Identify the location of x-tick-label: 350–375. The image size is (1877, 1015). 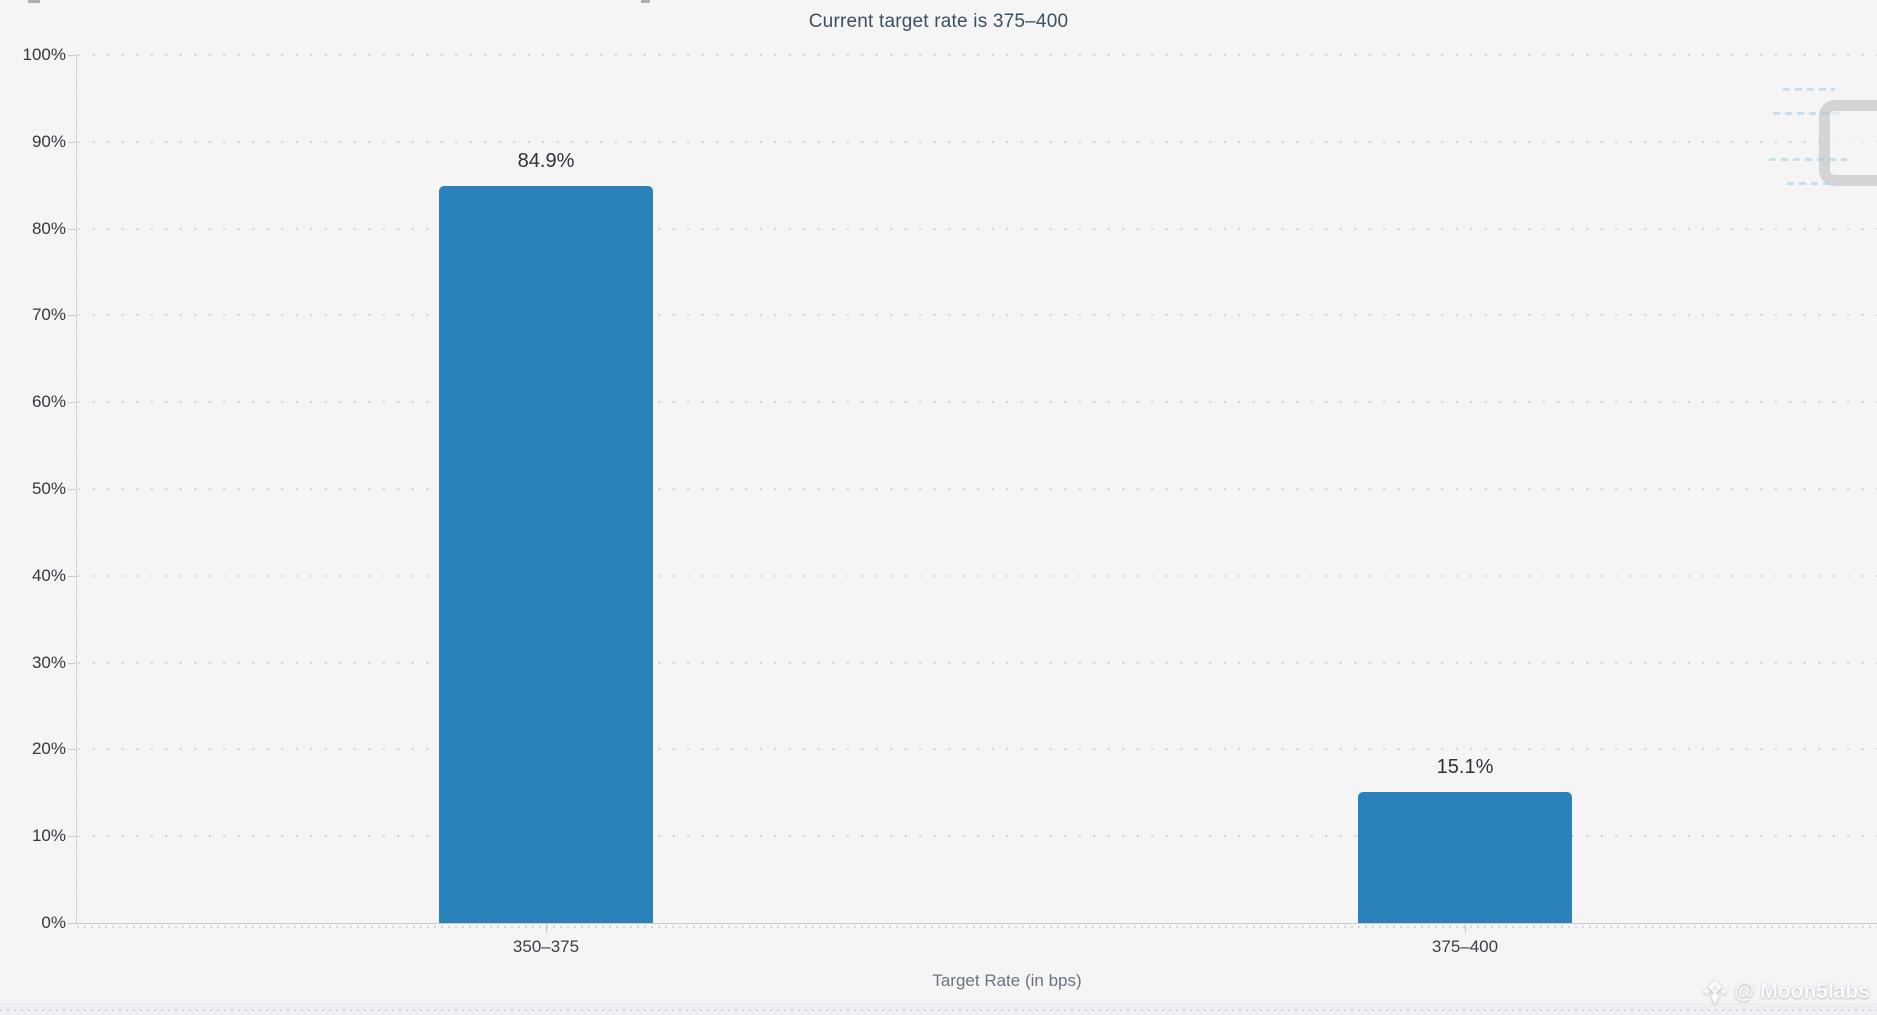
(546, 946).